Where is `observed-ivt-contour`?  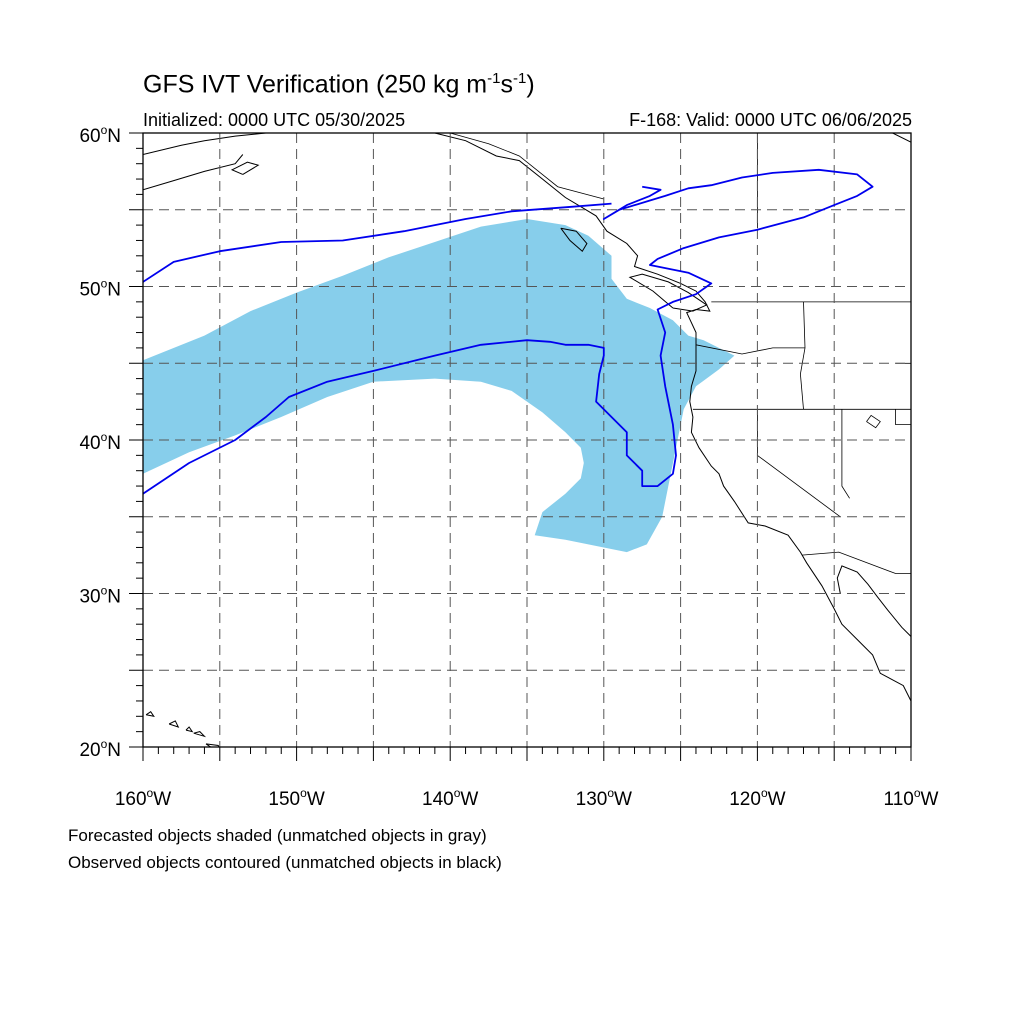
observed-ivt-contour is located at coordinates (377, 242).